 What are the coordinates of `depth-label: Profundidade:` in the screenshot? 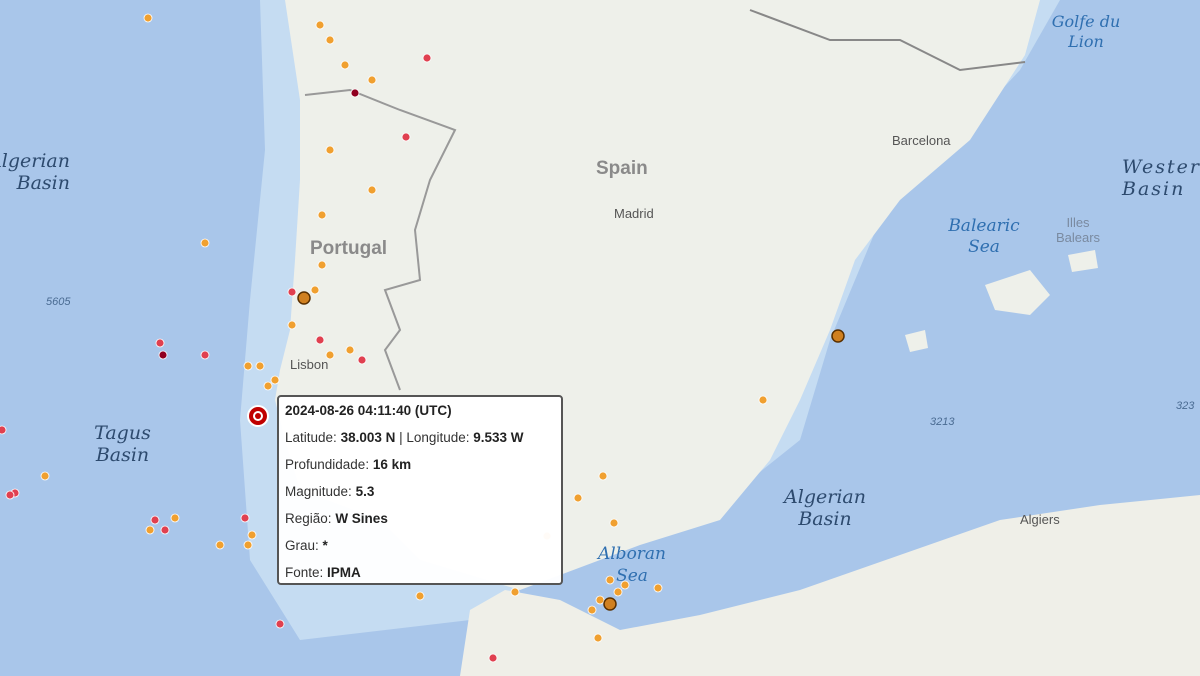 It's located at (327, 464).